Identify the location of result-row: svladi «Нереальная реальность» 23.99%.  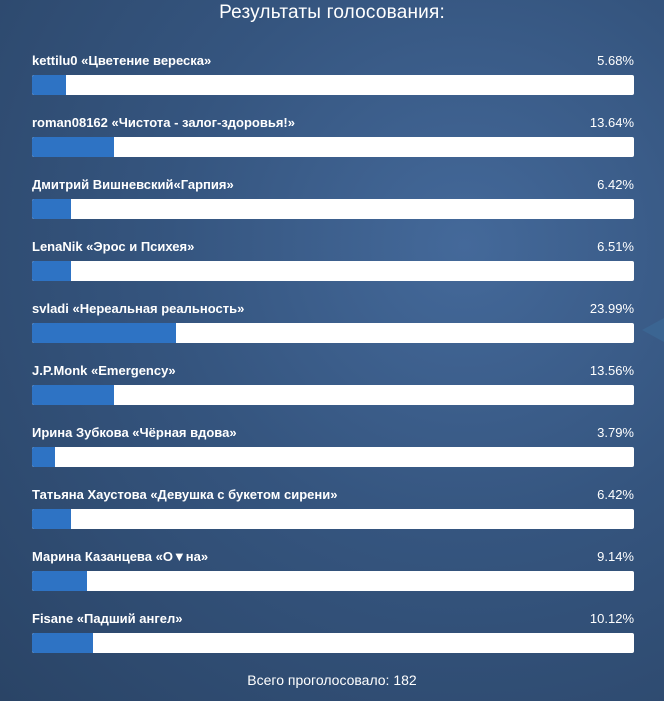
(333, 332).